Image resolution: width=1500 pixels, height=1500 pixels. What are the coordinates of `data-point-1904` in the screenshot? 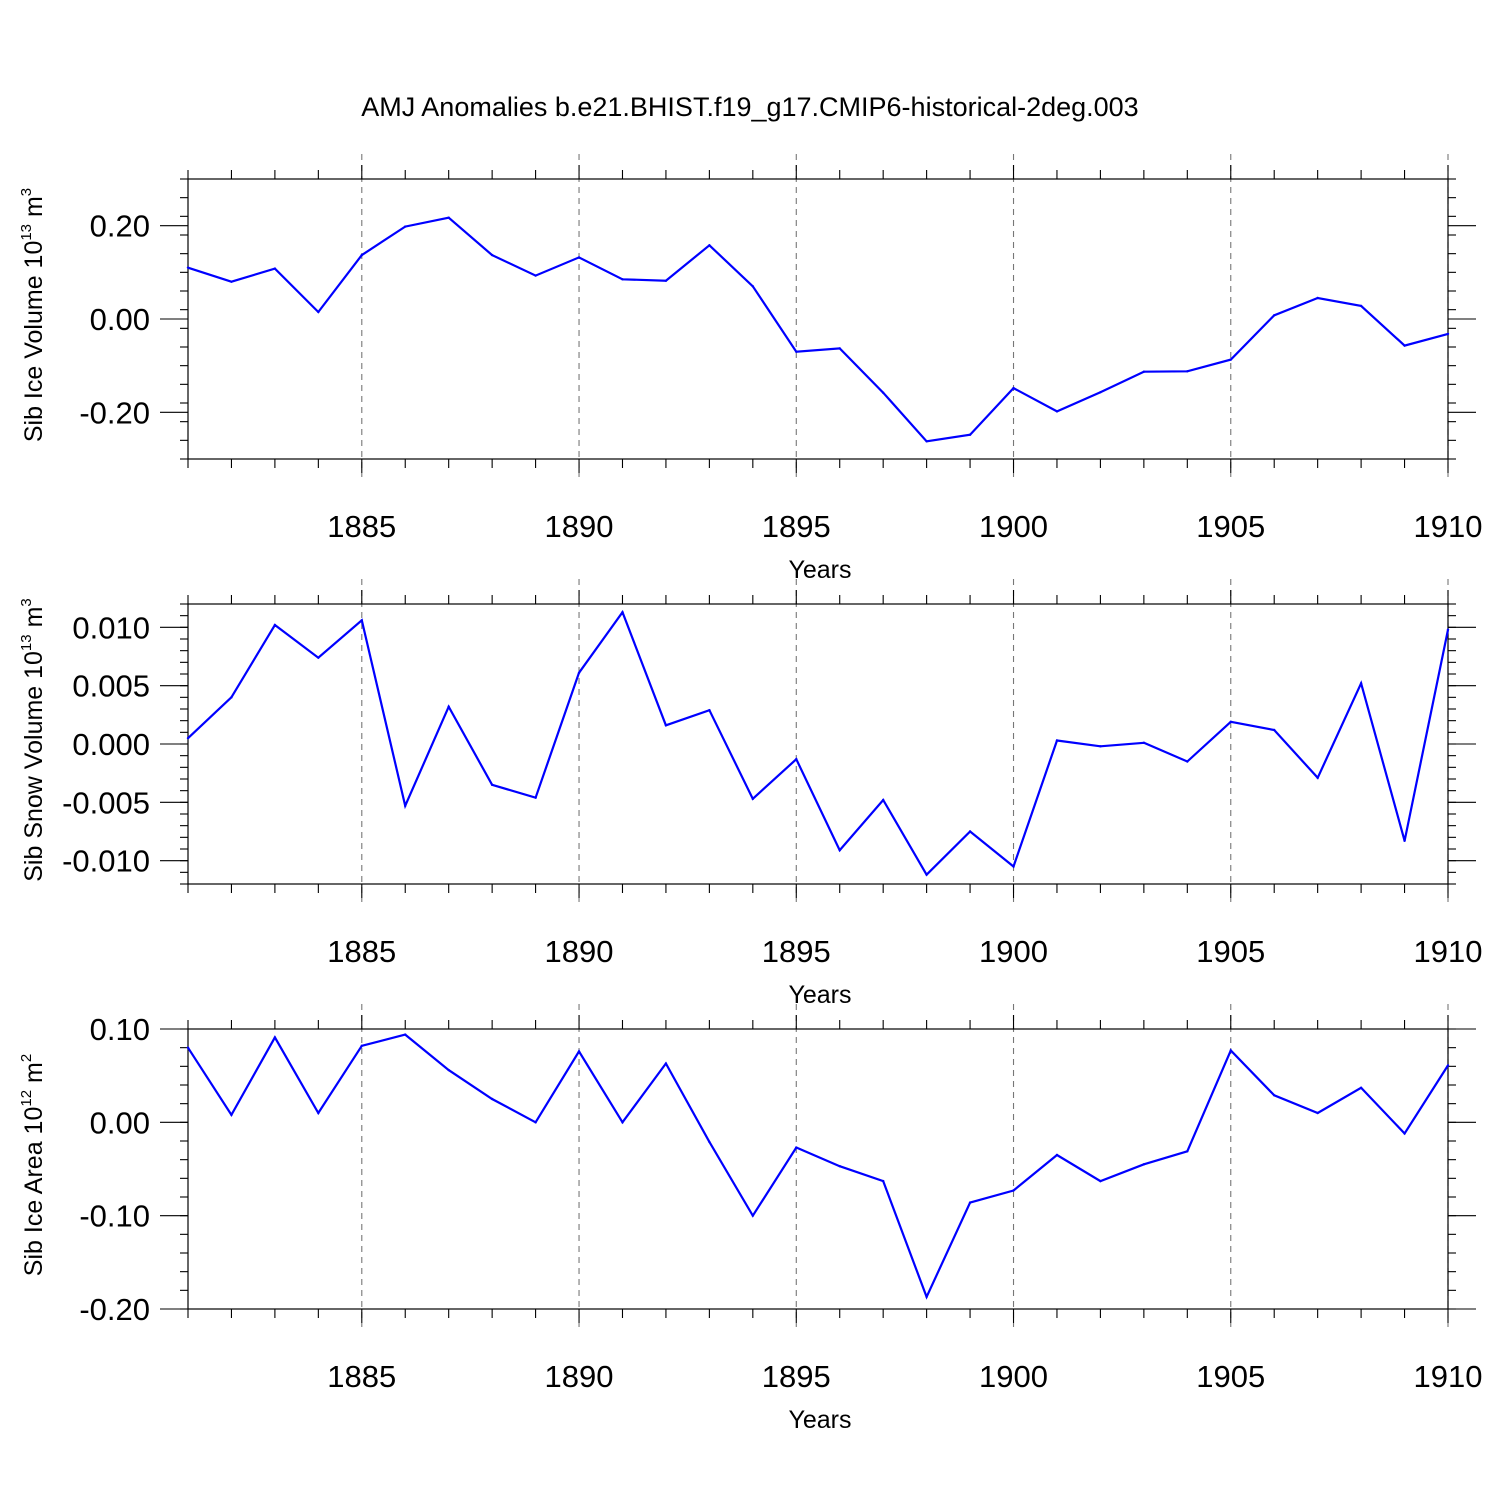 It's located at (1187, 761).